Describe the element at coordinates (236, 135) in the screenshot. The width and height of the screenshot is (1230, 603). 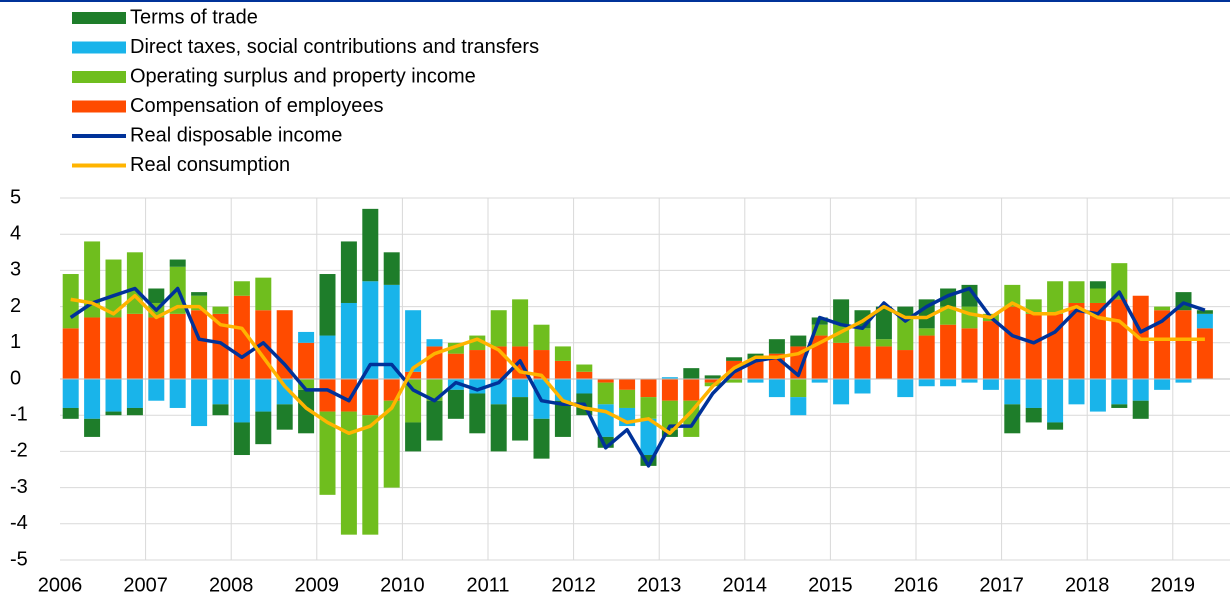
I see `legend-label: Real disposable income` at that location.